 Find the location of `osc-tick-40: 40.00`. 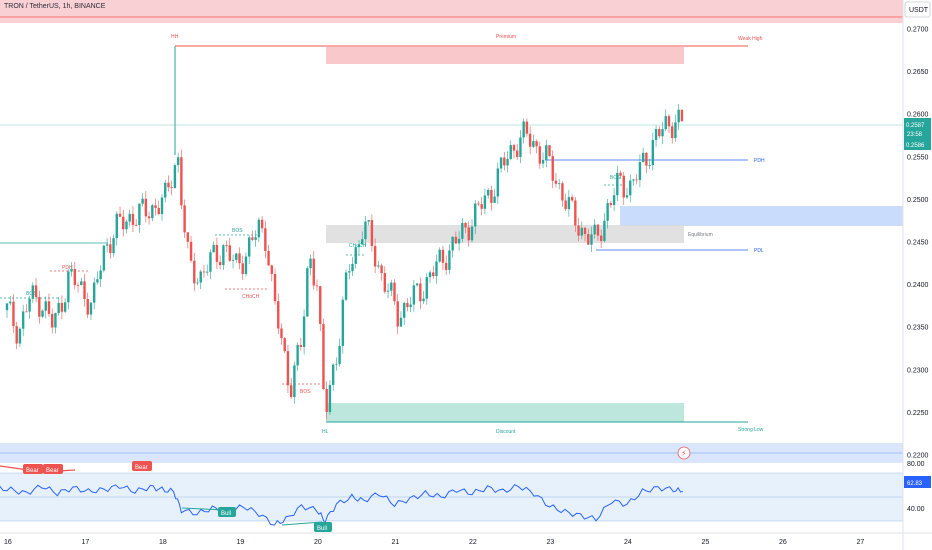

osc-tick-40: 40.00 is located at coordinates (916, 509).